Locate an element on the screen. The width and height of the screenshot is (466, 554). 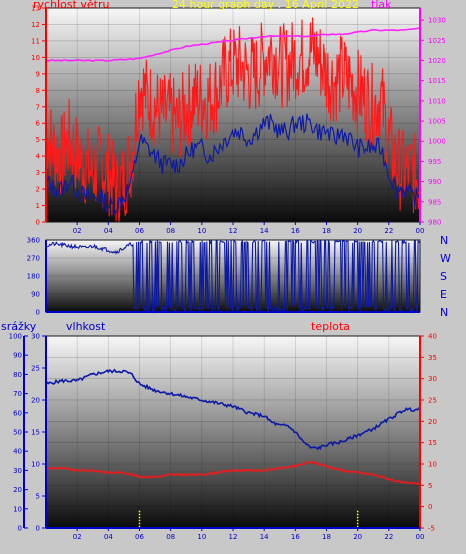
compass-label: W is located at coordinates (445, 258).